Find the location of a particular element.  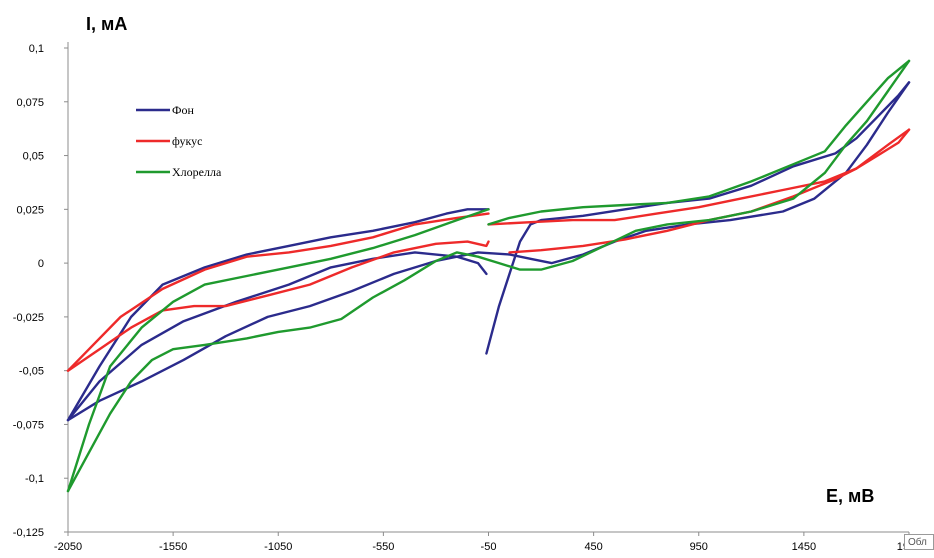

x-tick-label: -1550 is located at coordinates (173, 547).